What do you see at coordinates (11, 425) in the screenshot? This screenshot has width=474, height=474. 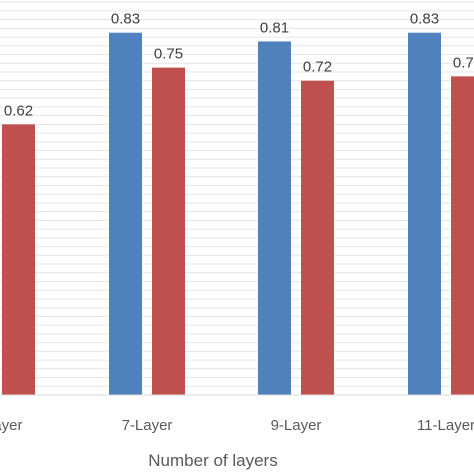 I see `x-tick-label: 5-Layer` at bounding box center [11, 425].